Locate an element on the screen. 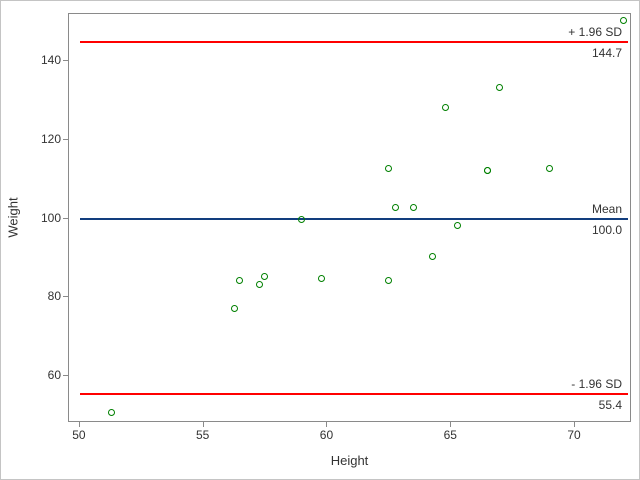 The width and height of the screenshot is (640, 480). reference-line-value: 100.0 is located at coordinates (606, 229).